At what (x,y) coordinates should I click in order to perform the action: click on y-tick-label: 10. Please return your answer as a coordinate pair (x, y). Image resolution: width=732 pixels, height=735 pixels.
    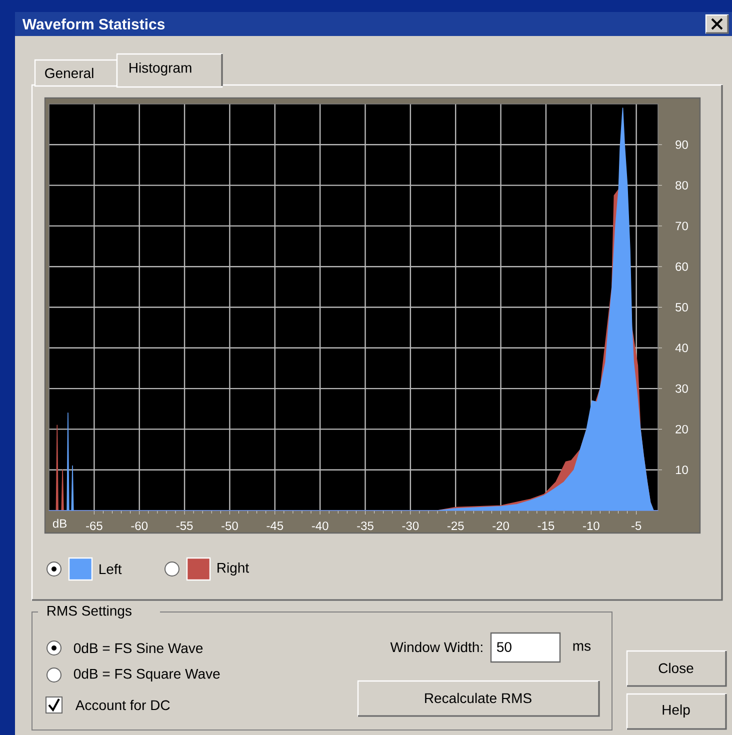
    Looking at the image, I should click on (682, 470).